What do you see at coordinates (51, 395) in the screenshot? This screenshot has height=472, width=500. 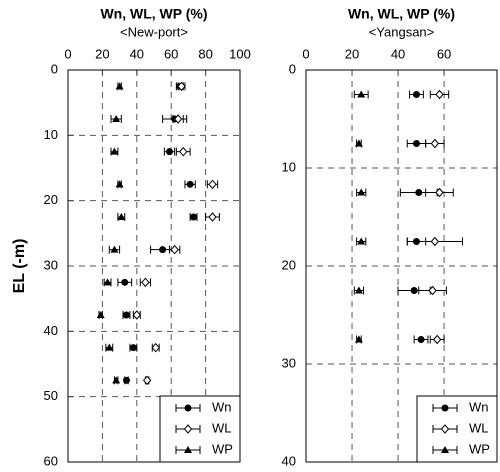 I see `y-tick-label: 50` at bounding box center [51, 395].